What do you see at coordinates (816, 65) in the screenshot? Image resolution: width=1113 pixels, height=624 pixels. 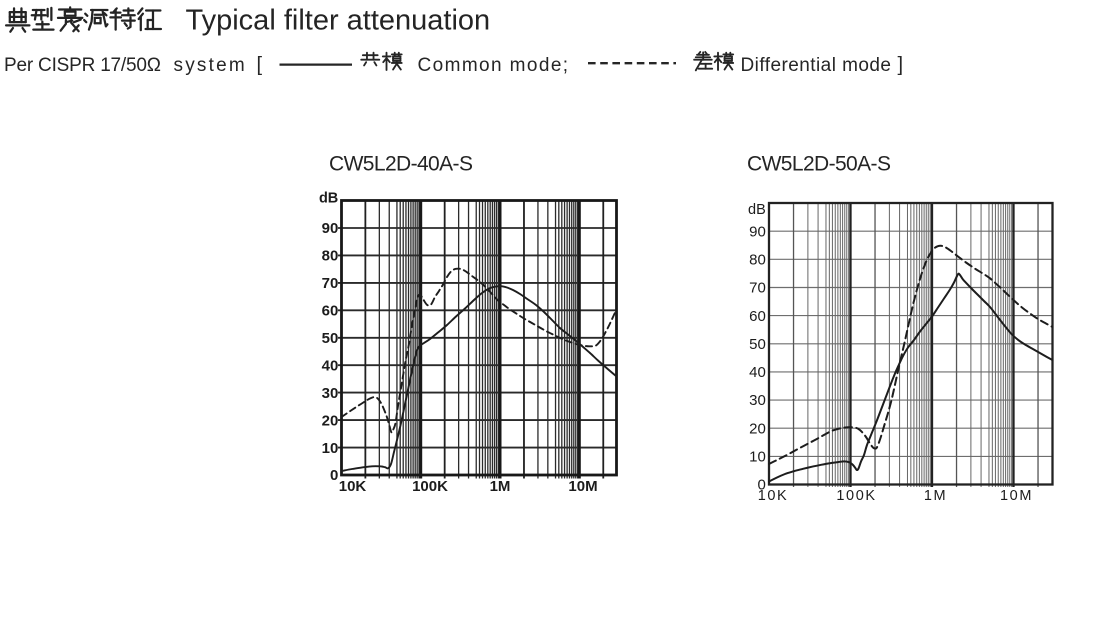 I see `svg-text: Differential mode` at bounding box center [816, 65].